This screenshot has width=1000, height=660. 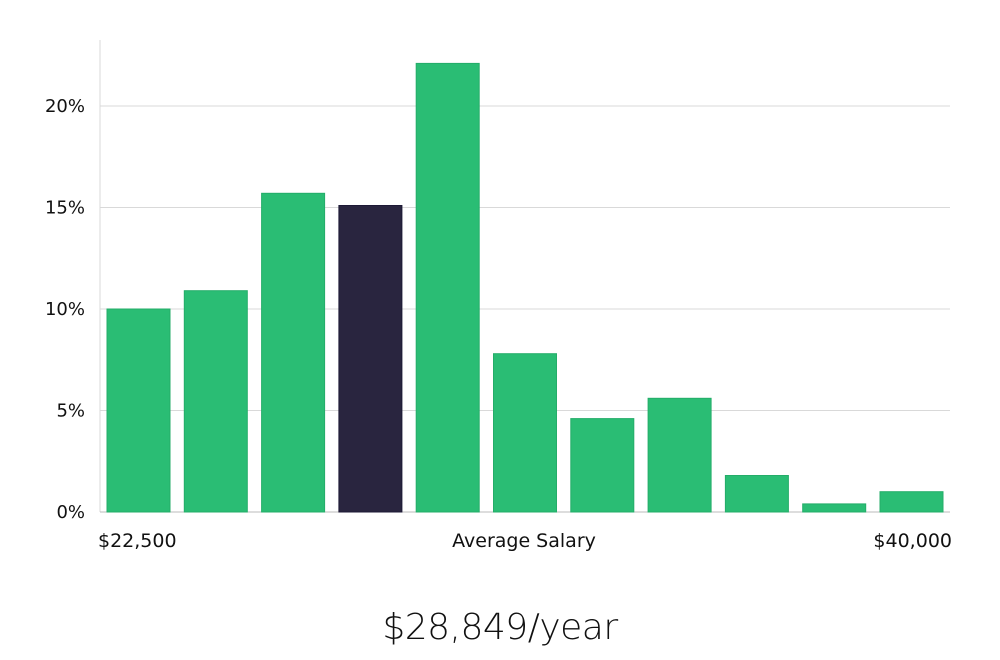 I want to click on x-axis-title: Average Salary, so click(x=524, y=541).